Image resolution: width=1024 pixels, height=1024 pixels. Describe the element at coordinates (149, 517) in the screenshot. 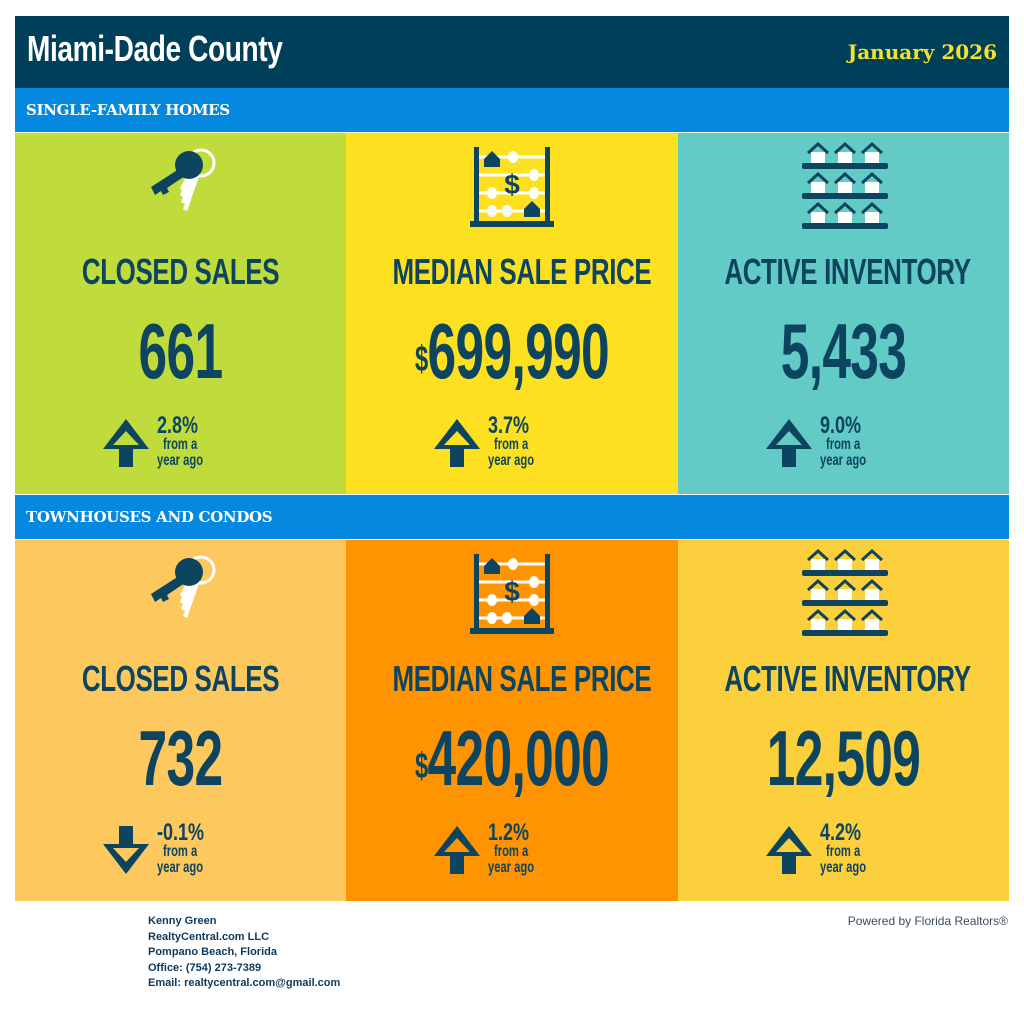

I see `section-title: TOWNHOUSES AND CONDOS` at that location.